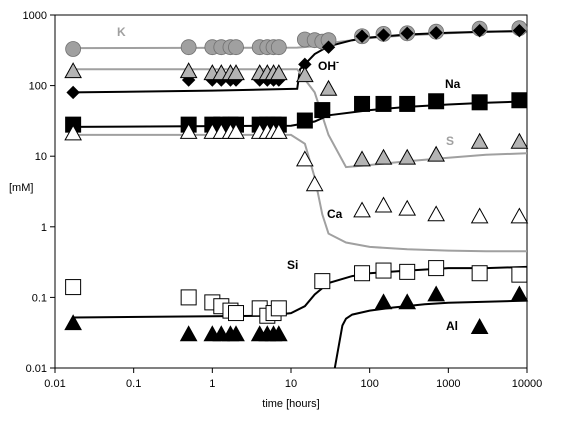 The height and width of the screenshot is (422, 570). I want to click on oh-series-label: OH-, so click(328, 65).